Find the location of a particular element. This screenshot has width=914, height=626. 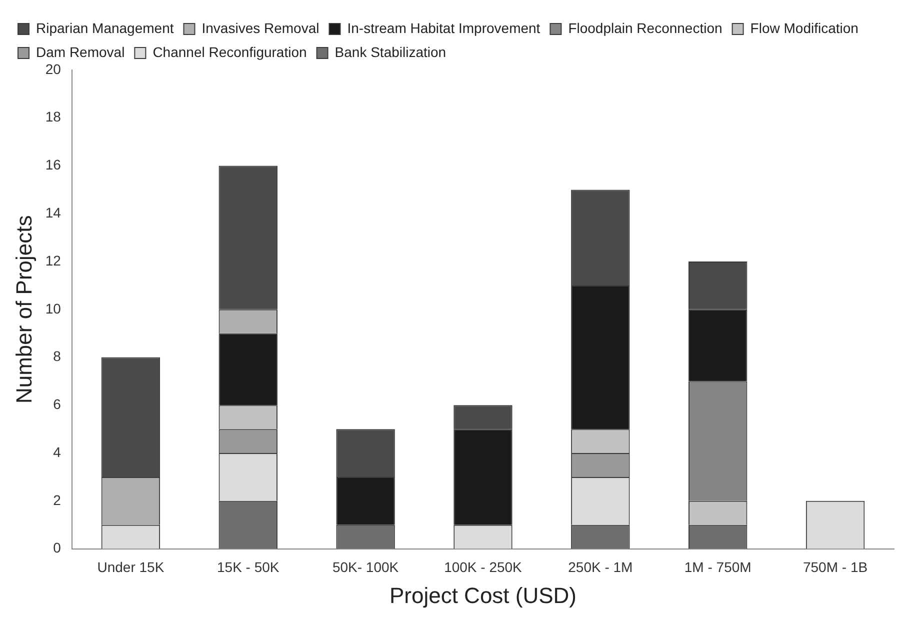

x-tick-label: 50K- 100K is located at coordinates (366, 567).